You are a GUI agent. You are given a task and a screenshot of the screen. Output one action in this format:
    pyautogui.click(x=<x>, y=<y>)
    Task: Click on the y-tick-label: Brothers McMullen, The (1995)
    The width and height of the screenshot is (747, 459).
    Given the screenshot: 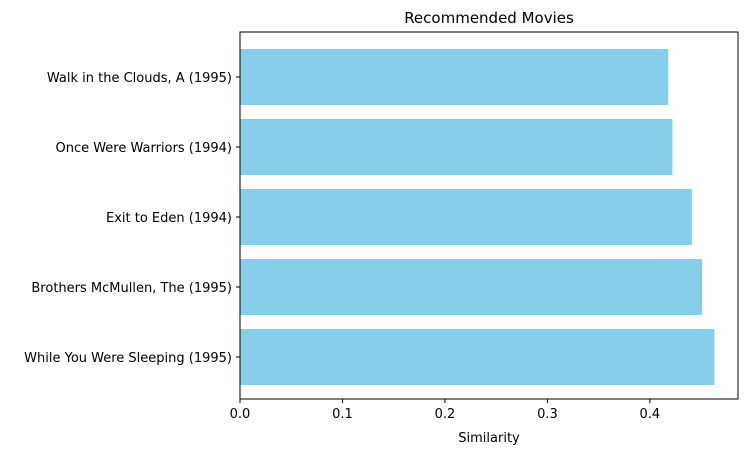 What is the action you would take?
    pyautogui.click(x=131, y=288)
    